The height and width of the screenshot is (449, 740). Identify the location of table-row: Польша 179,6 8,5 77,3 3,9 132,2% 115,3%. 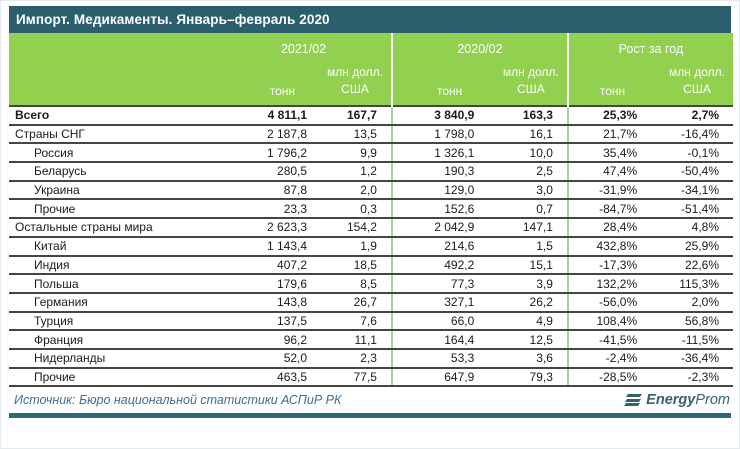
(371, 284).